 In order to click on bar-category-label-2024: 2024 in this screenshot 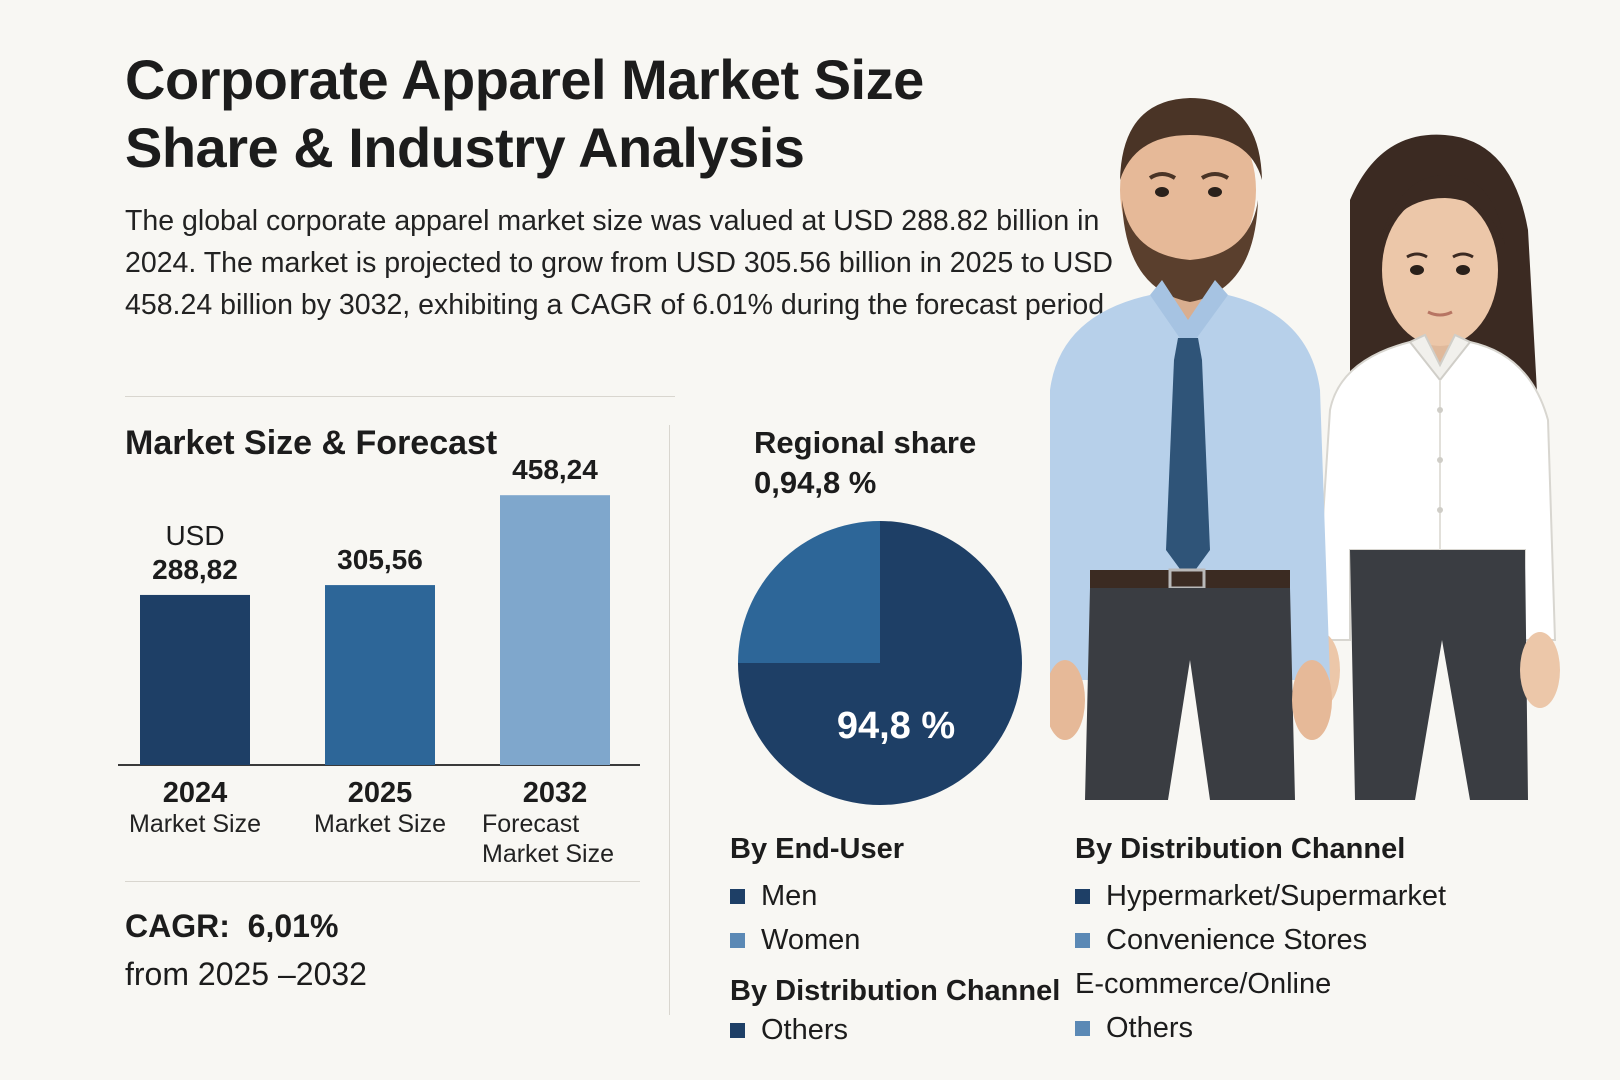, I will do `click(195, 793)`.